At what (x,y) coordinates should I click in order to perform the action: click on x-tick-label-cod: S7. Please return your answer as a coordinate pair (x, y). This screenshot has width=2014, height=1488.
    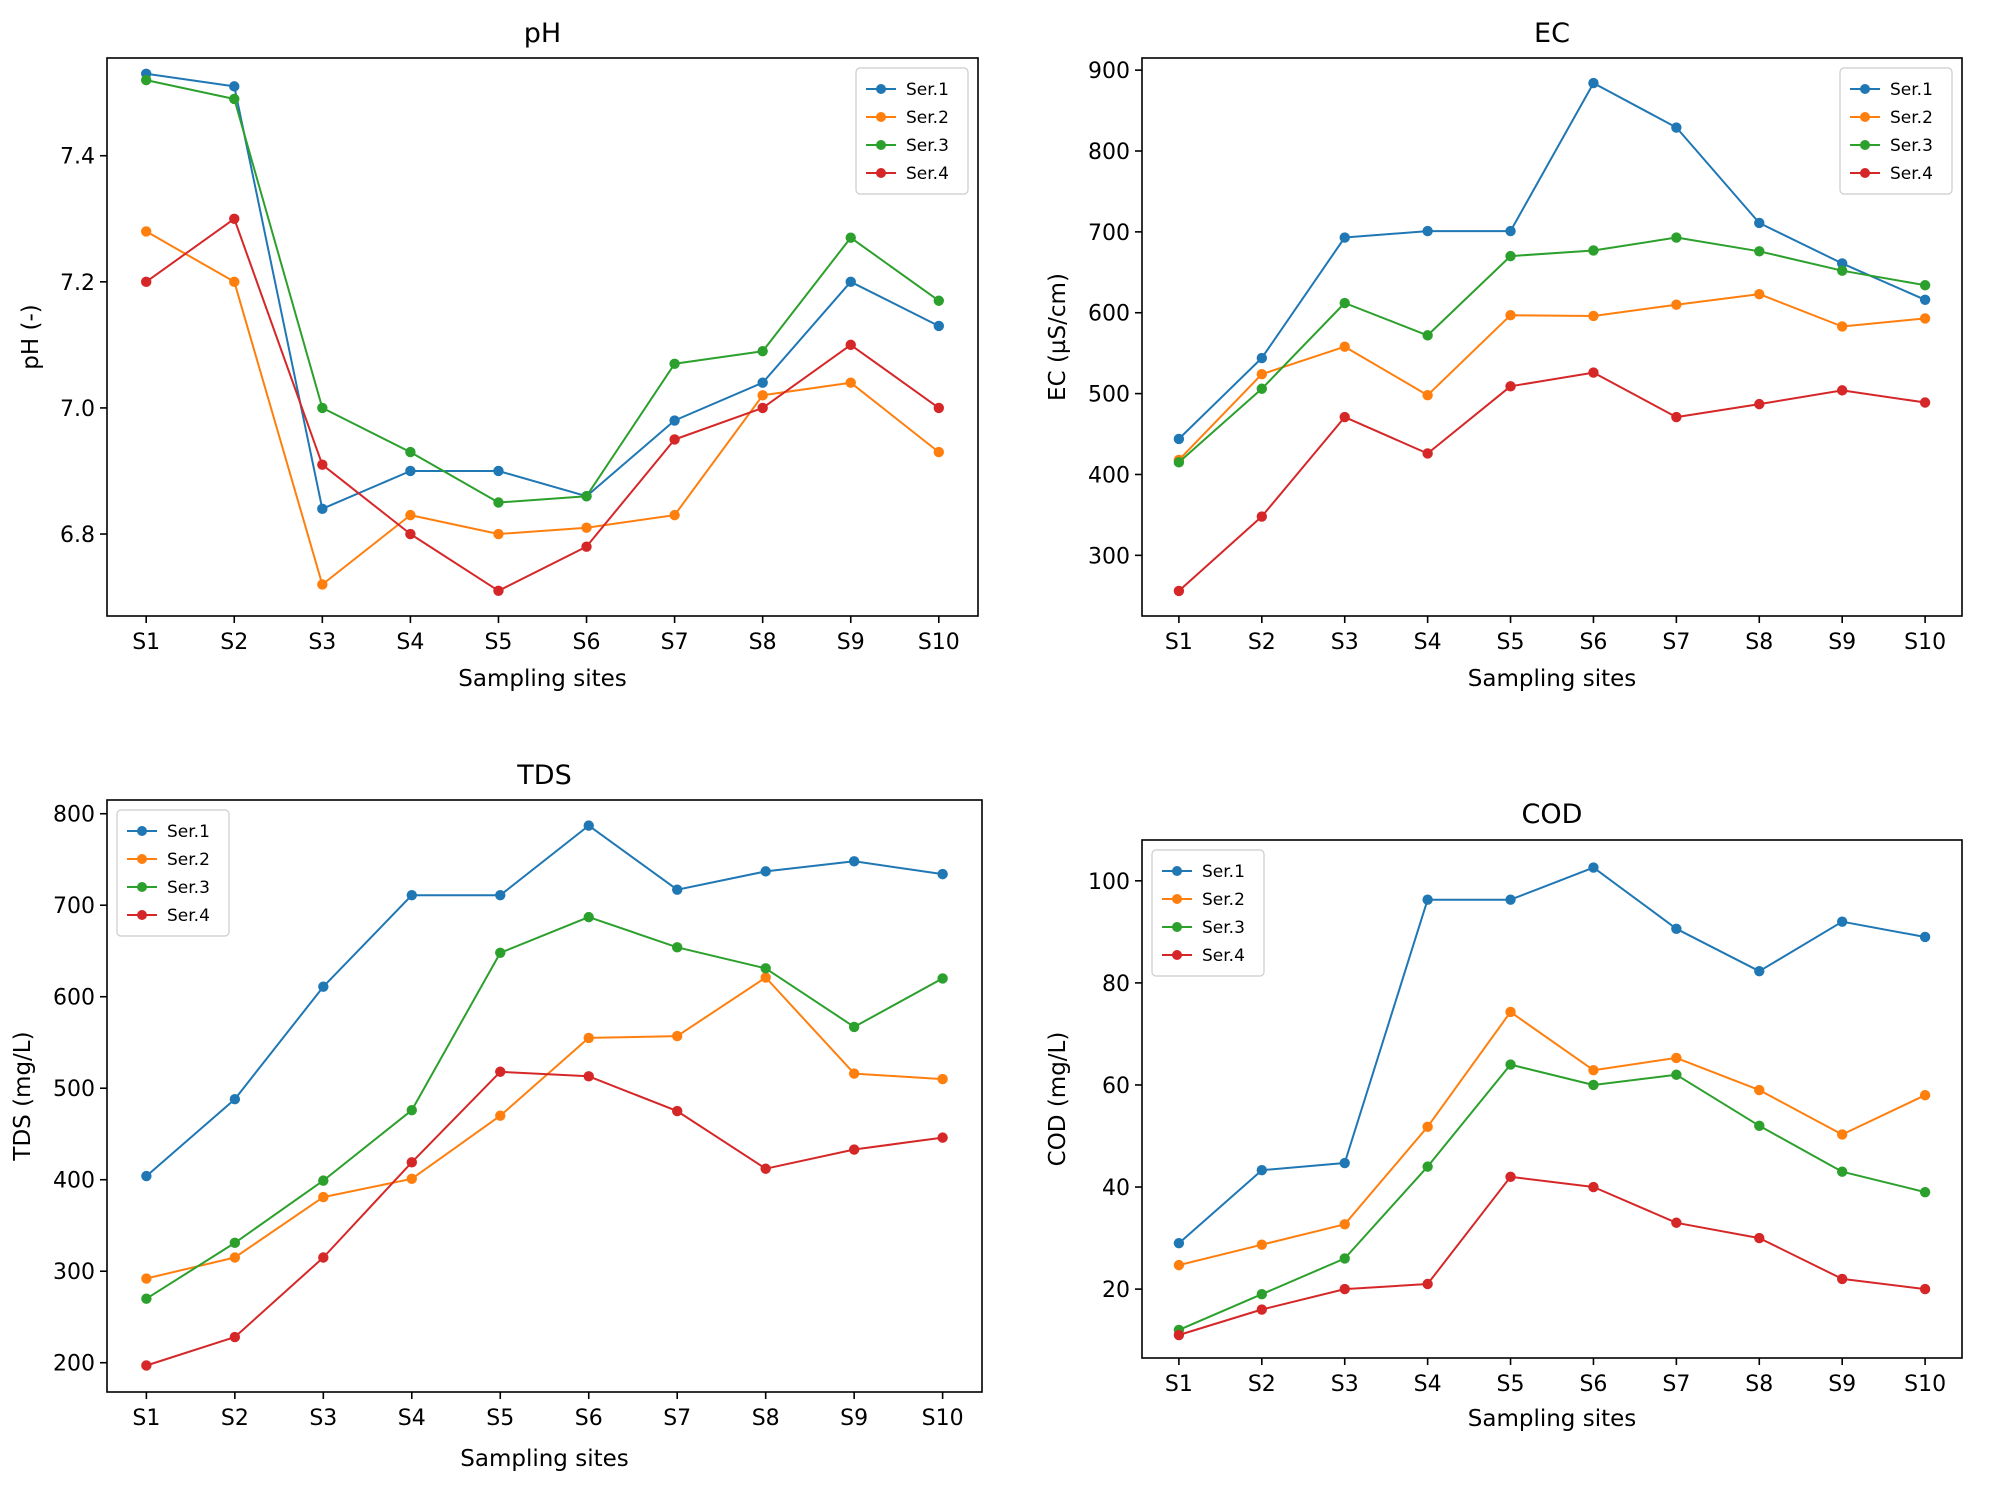
    Looking at the image, I should click on (1676, 1384).